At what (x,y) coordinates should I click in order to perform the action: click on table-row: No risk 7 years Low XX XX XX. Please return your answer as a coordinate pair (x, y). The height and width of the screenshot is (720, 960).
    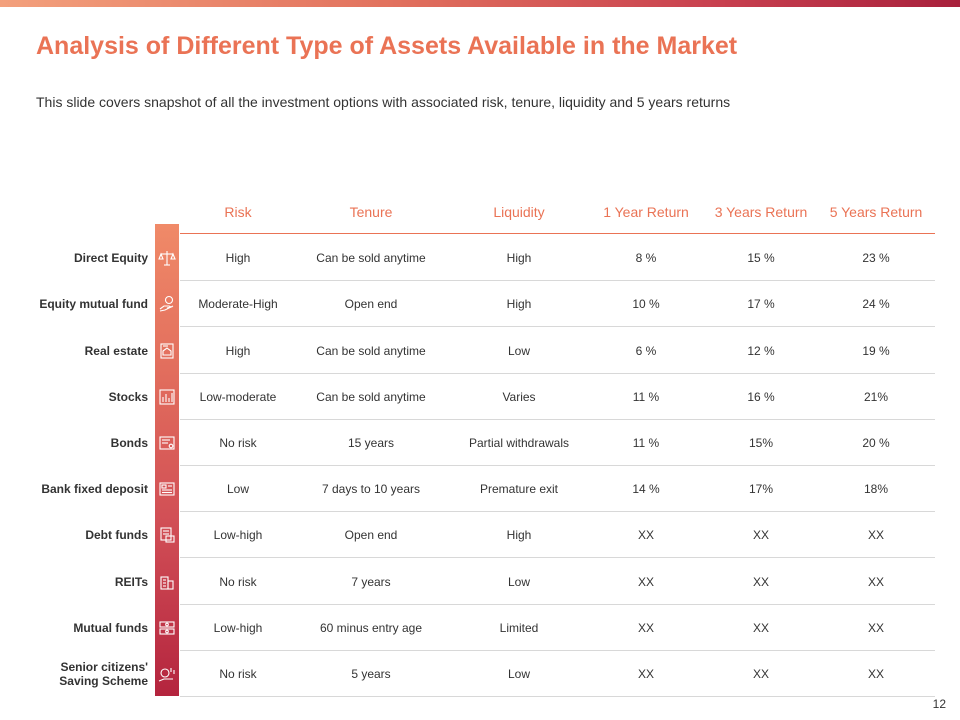
    Looking at the image, I should click on (557, 582).